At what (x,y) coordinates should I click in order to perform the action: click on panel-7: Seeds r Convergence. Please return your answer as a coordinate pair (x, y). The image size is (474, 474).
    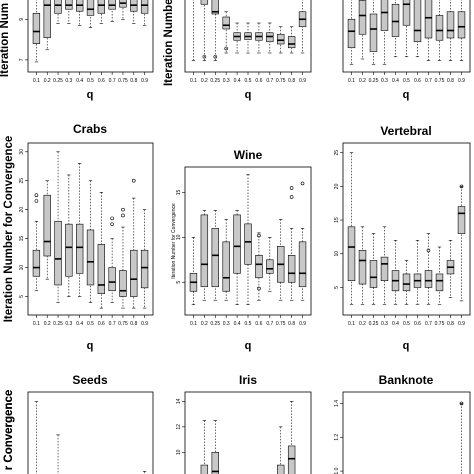
    Looking at the image, I should click on (78, 423).